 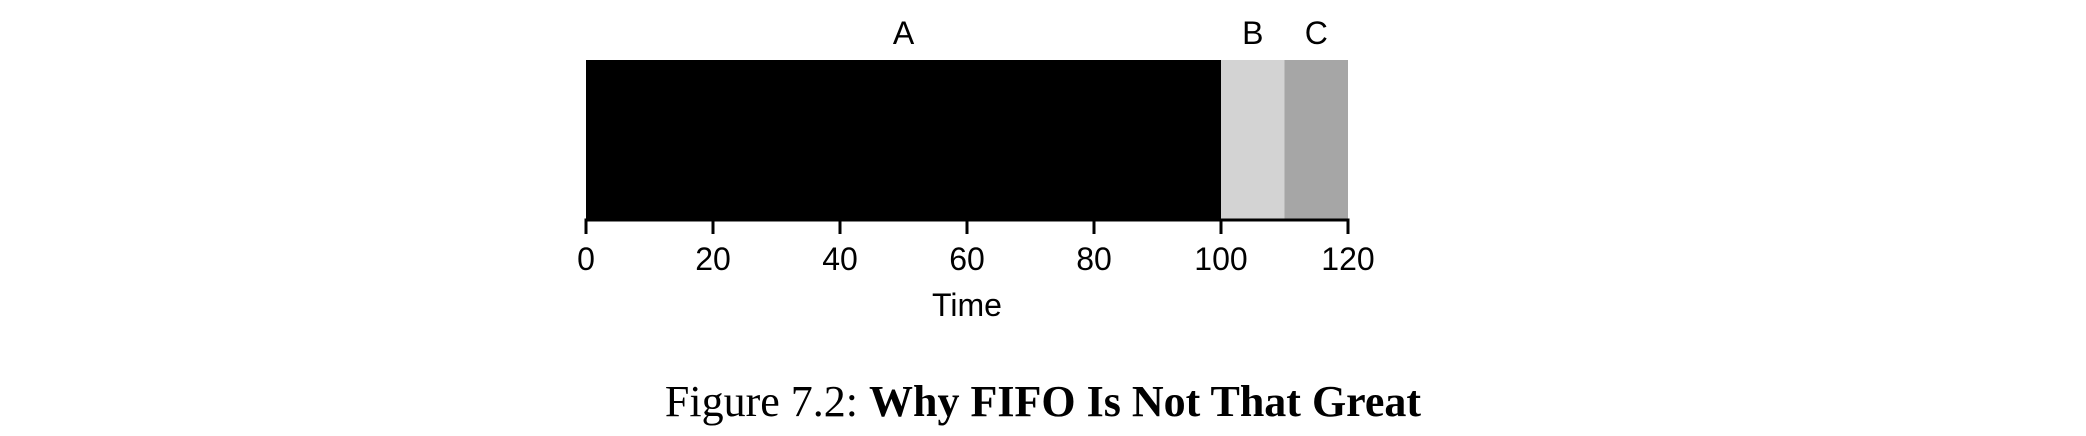 I want to click on segments-layer, so click(x=967, y=140).